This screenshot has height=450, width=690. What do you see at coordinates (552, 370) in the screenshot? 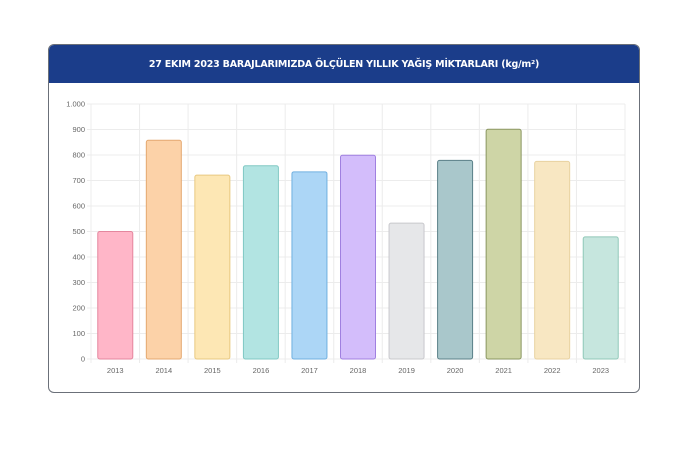
I see `x-tick-label: 2022` at bounding box center [552, 370].